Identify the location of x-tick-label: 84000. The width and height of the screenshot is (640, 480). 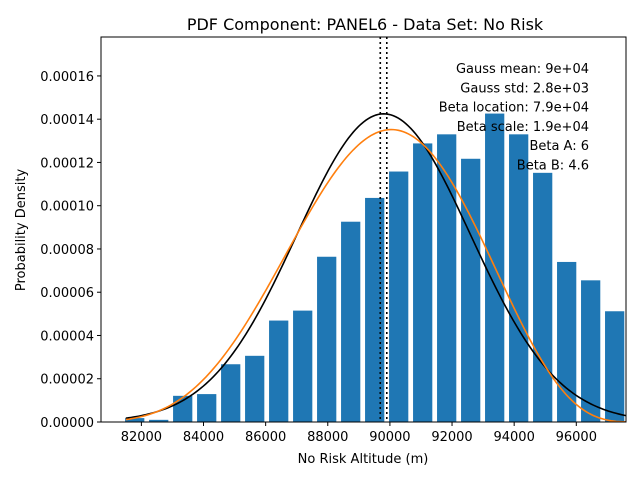
(203, 437).